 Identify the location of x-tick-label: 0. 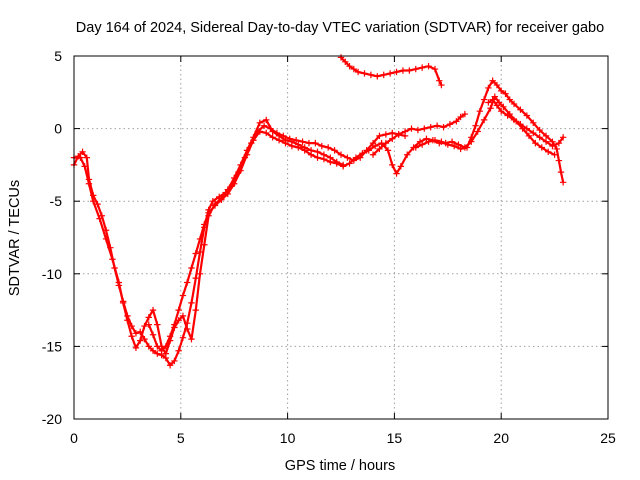
(74, 438).